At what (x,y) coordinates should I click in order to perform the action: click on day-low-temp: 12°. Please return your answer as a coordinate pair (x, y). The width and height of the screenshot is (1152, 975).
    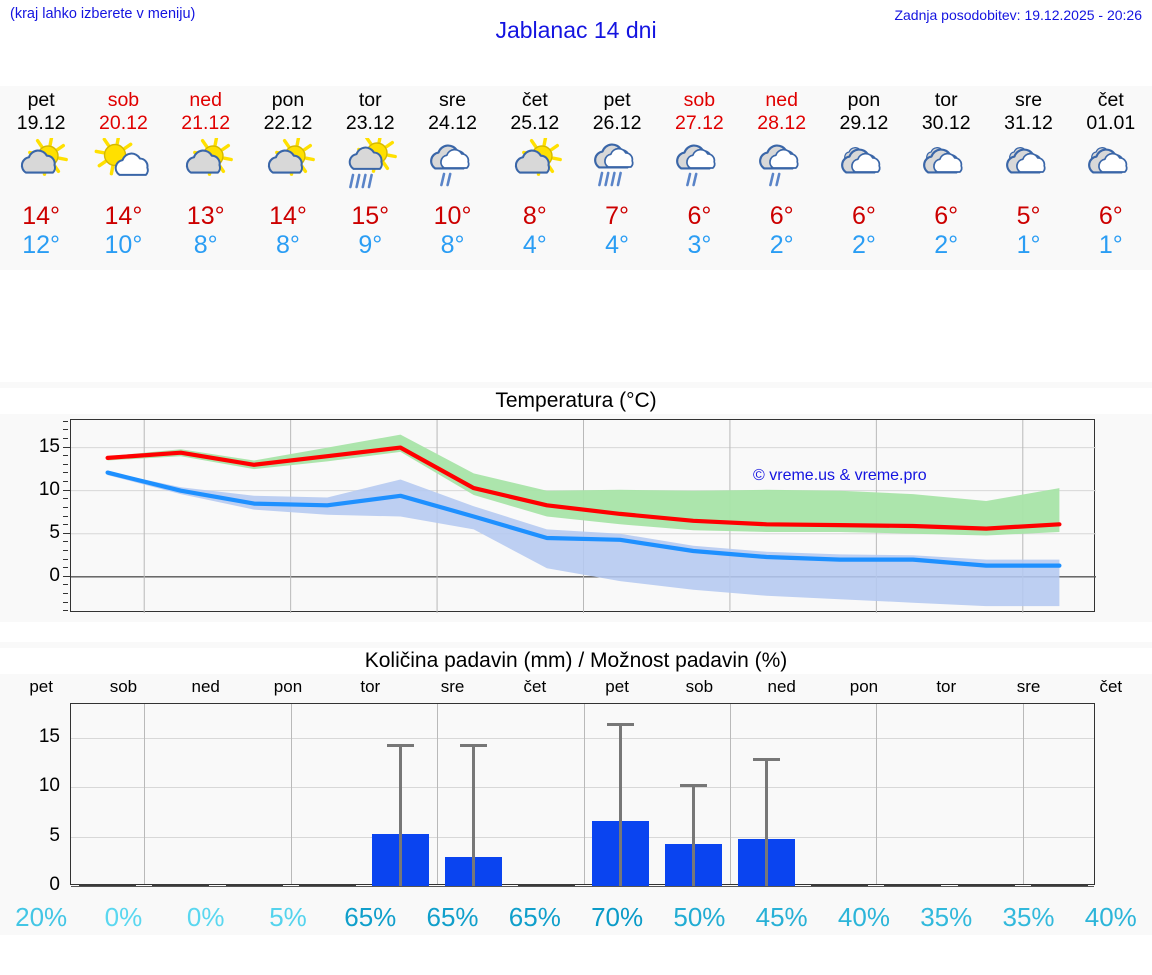
    Looking at the image, I should click on (41, 245).